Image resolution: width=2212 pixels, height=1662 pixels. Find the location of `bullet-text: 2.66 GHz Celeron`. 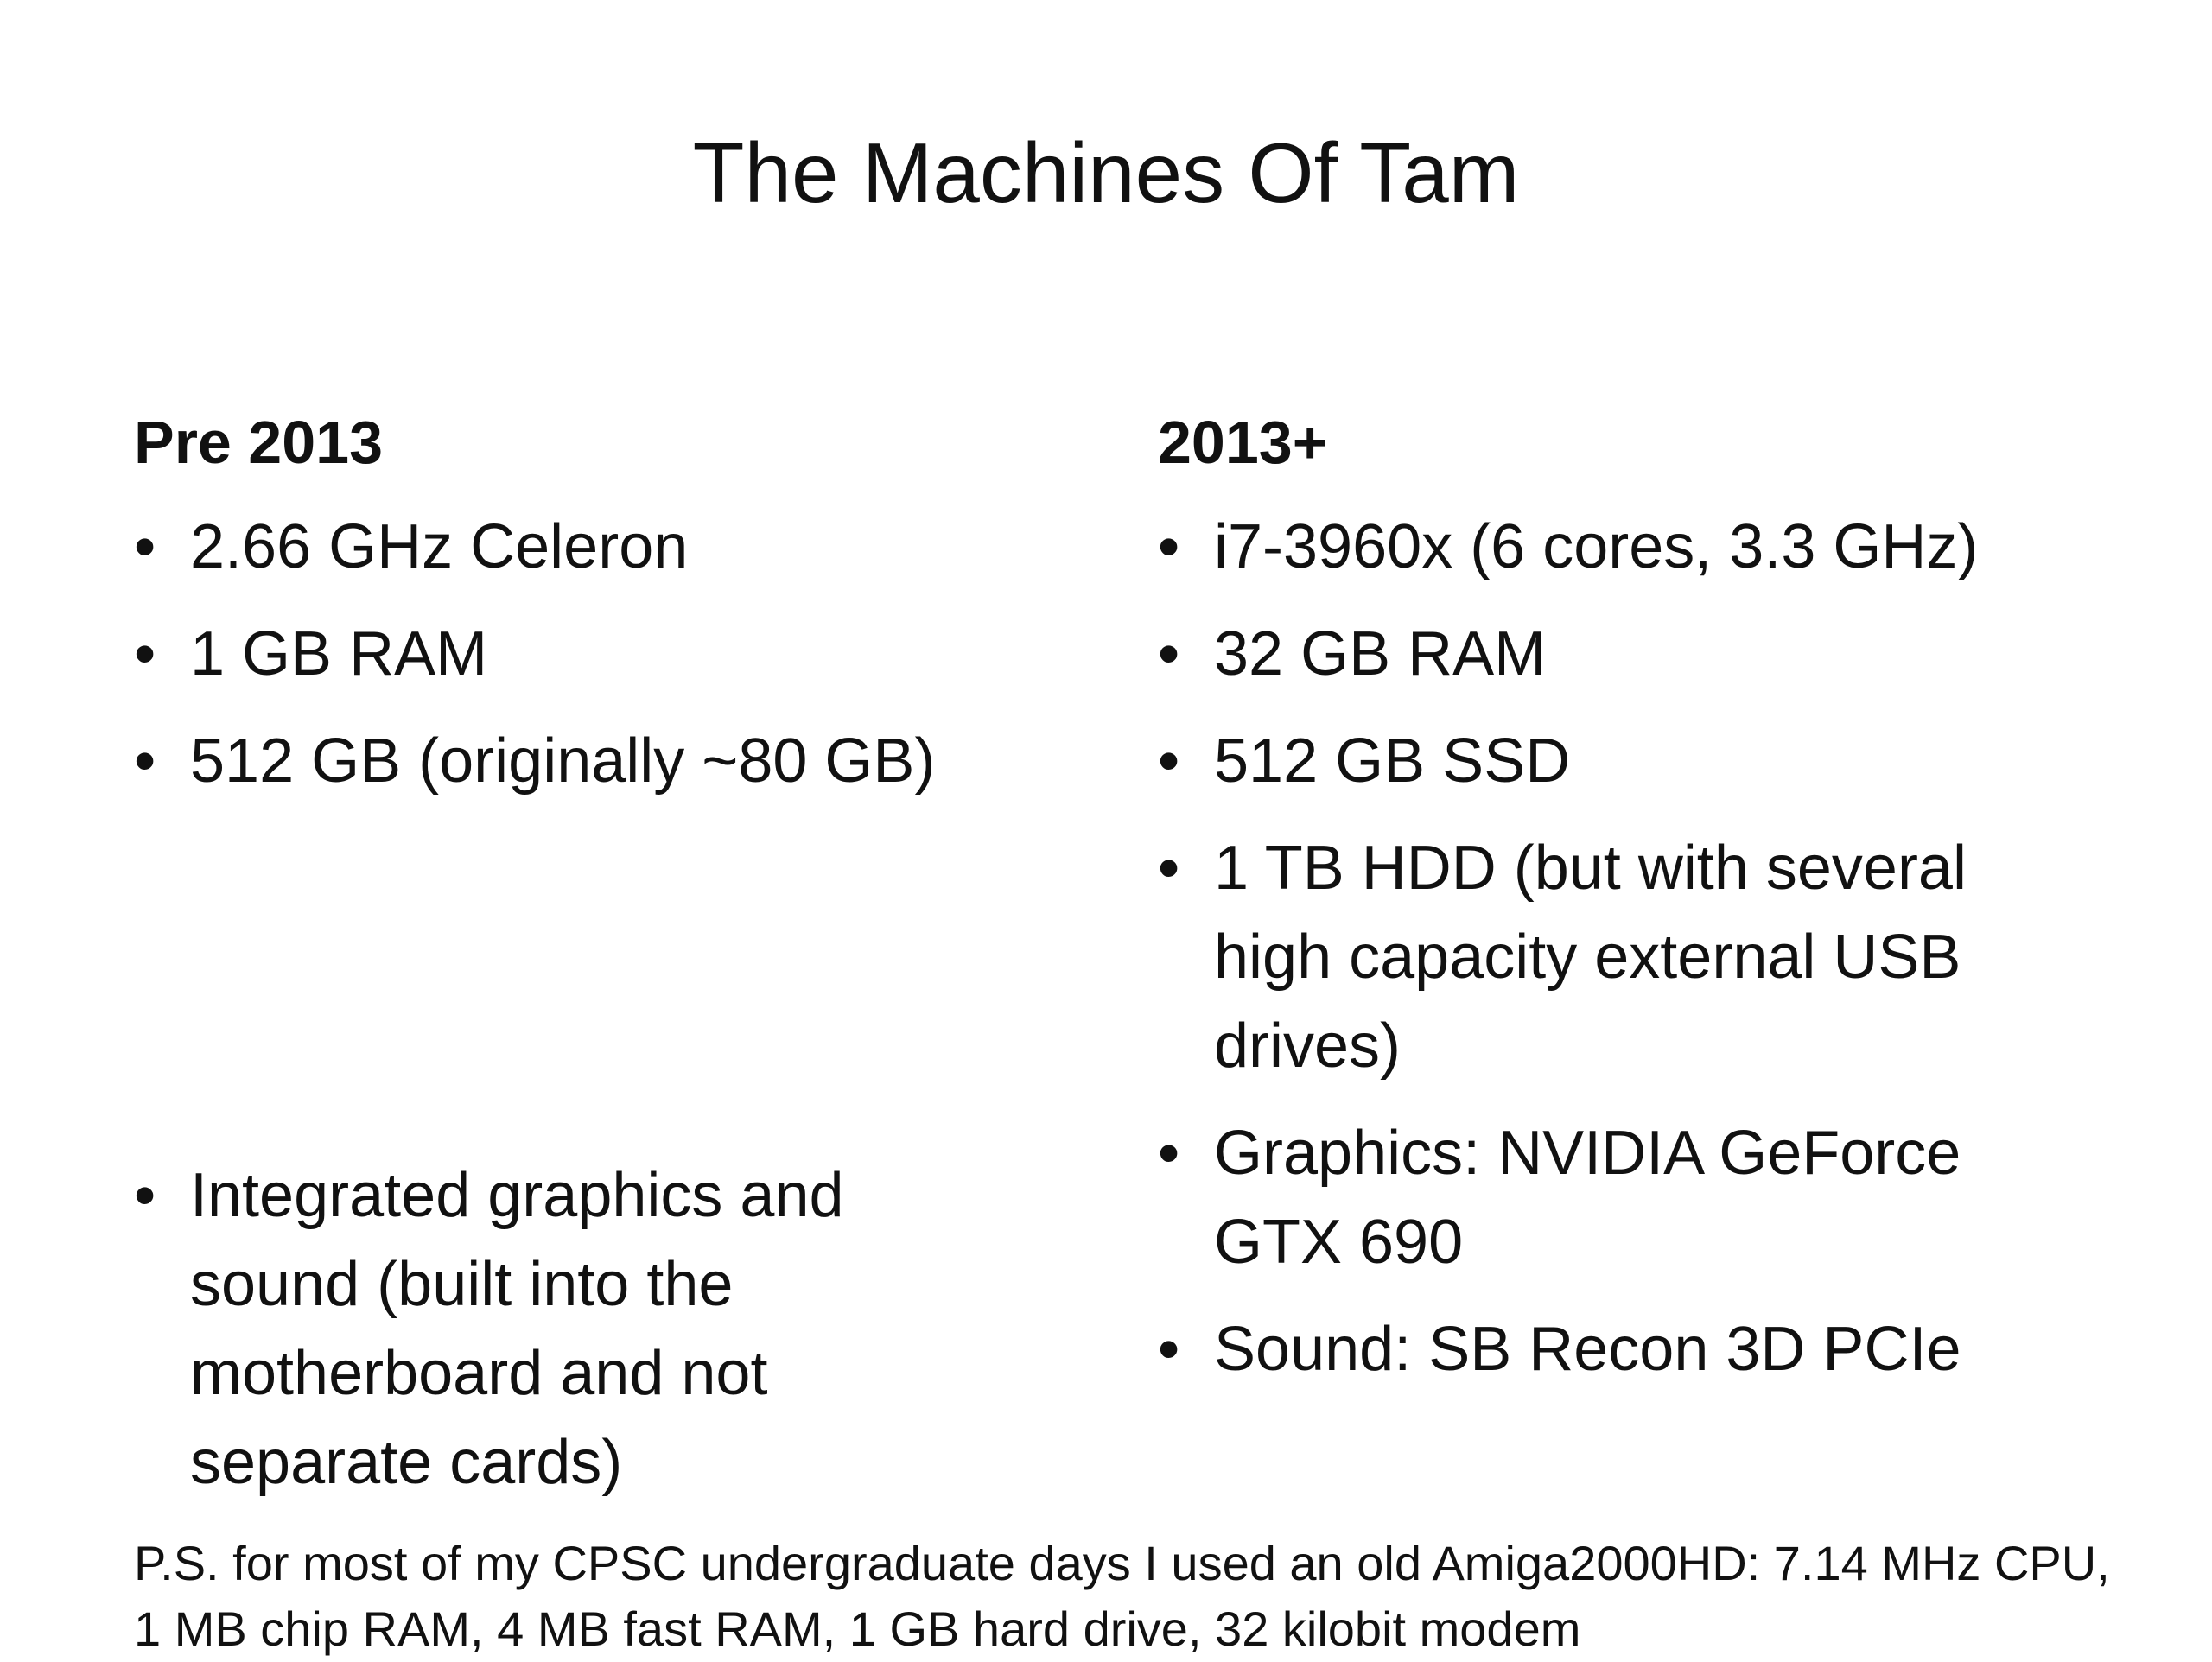

bullet-text: 2.66 GHz Celeron is located at coordinates (439, 546).